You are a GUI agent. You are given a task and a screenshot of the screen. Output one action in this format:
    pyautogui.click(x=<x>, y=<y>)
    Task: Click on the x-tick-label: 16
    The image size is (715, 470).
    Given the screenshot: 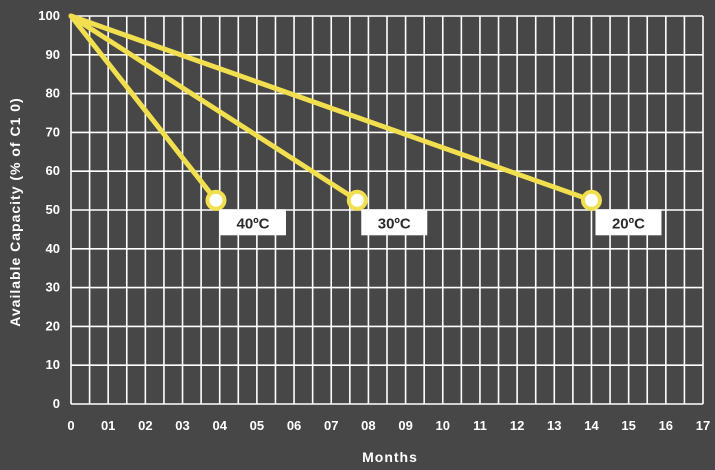 What is the action you would take?
    pyautogui.click(x=666, y=425)
    